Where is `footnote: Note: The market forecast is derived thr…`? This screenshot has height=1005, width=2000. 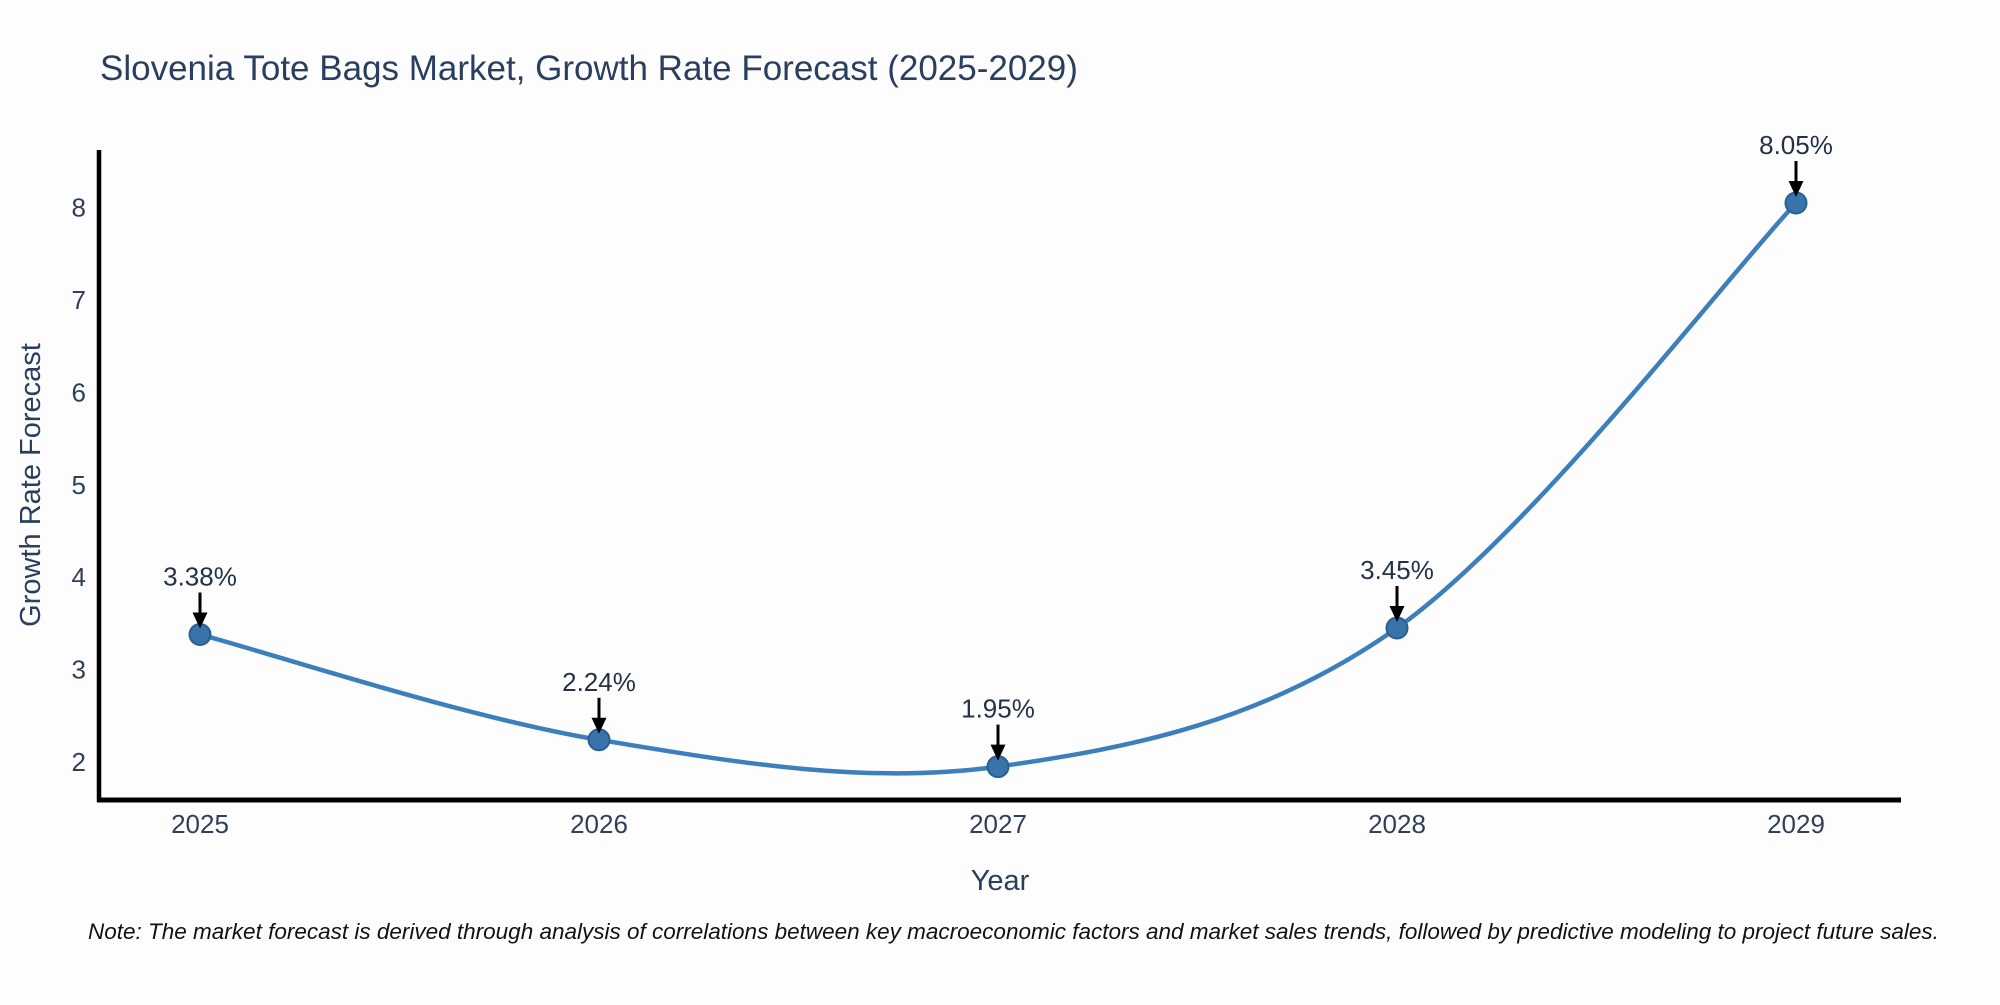
footnote: Note: The market forecast is derived thr… is located at coordinates (1013, 931).